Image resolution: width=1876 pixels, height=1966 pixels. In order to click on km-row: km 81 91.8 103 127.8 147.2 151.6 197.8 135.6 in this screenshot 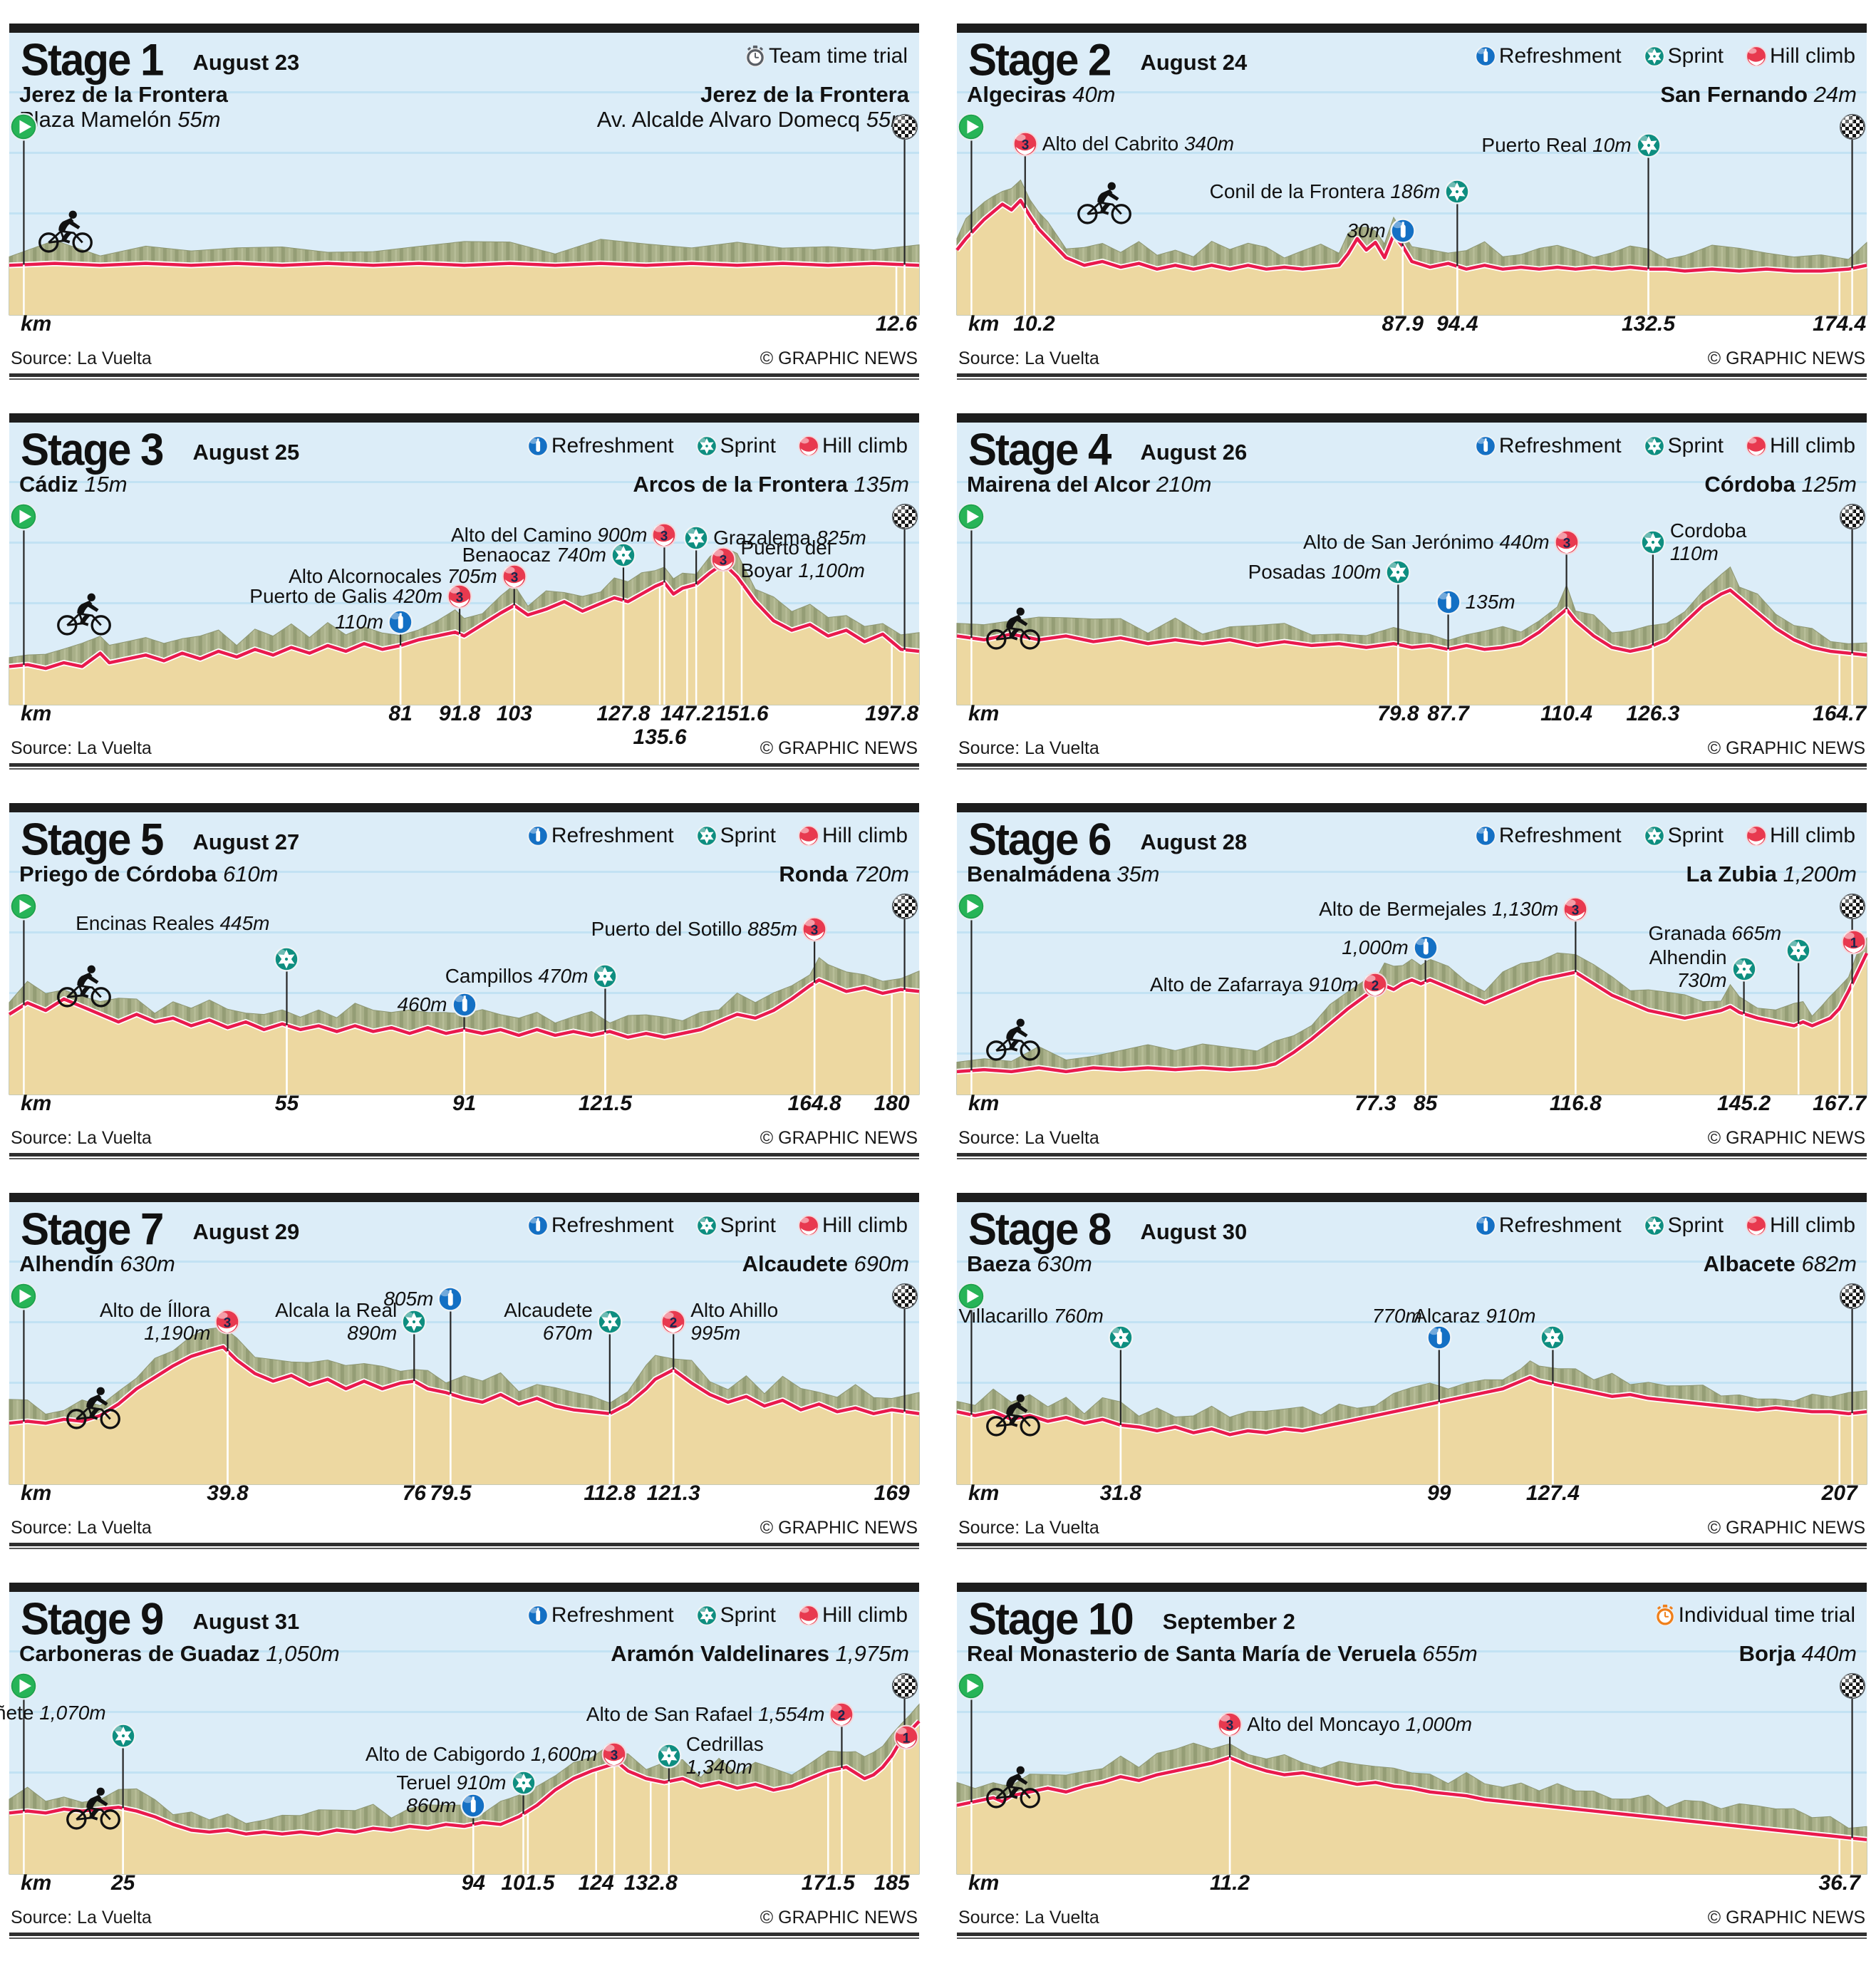, I will do `click(464, 724)`.